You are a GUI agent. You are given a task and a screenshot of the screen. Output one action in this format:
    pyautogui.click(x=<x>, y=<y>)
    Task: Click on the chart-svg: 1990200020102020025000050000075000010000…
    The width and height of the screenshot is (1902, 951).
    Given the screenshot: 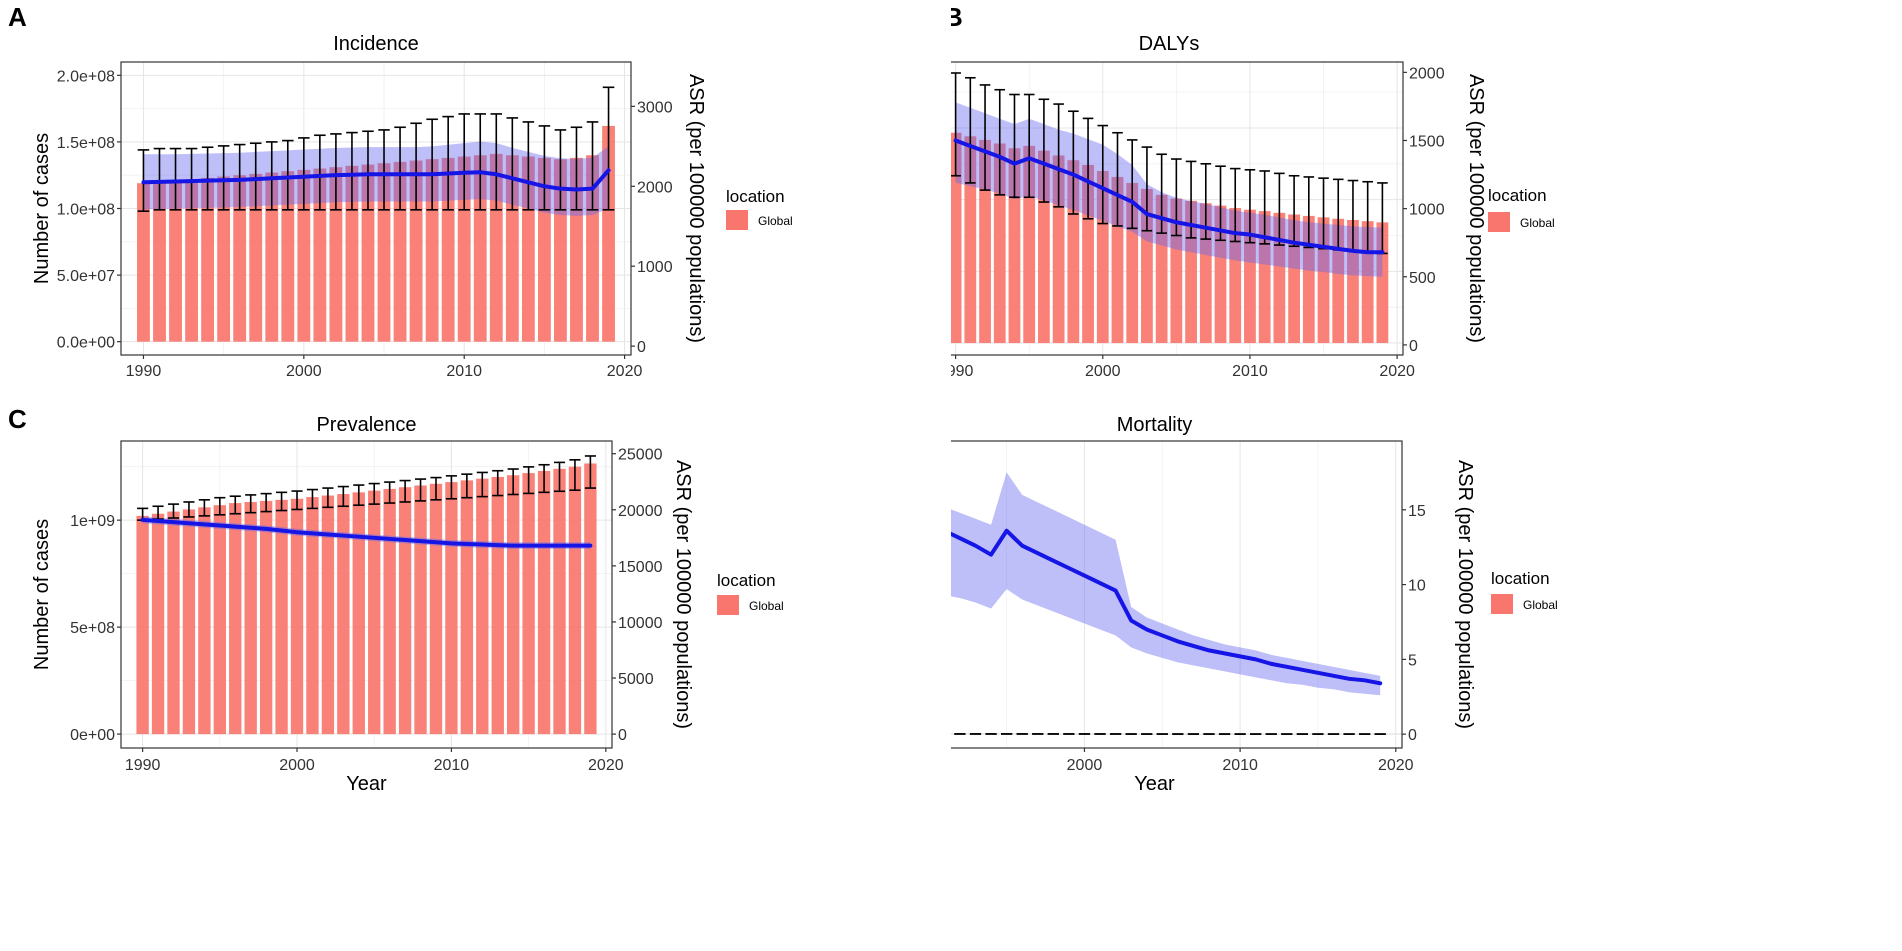 What is the action you would take?
    pyautogui.click(x=1254, y=604)
    